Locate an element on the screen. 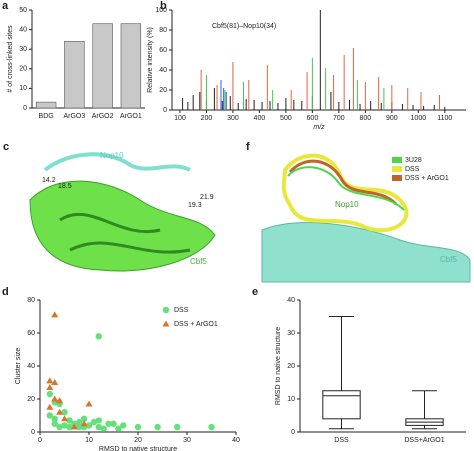  argo-trace is located at coordinates (343, 182).